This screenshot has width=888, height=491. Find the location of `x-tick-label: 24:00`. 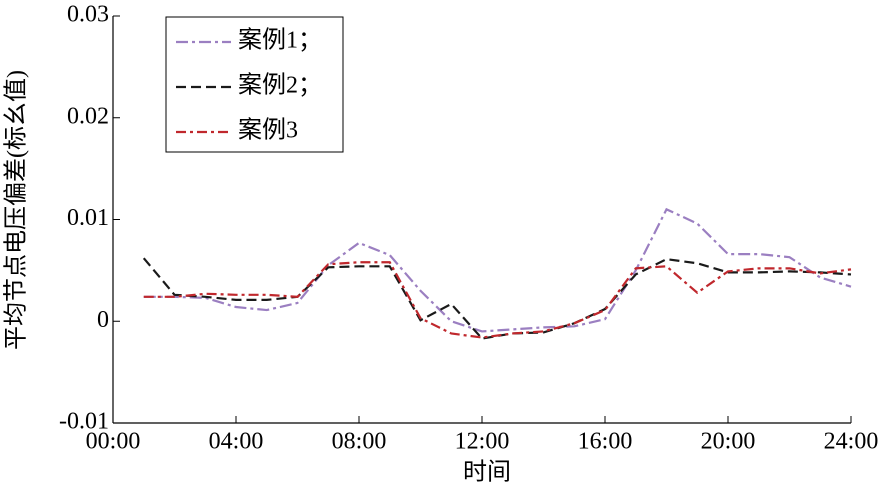

x-tick-label: 24:00 is located at coordinates (851, 442).